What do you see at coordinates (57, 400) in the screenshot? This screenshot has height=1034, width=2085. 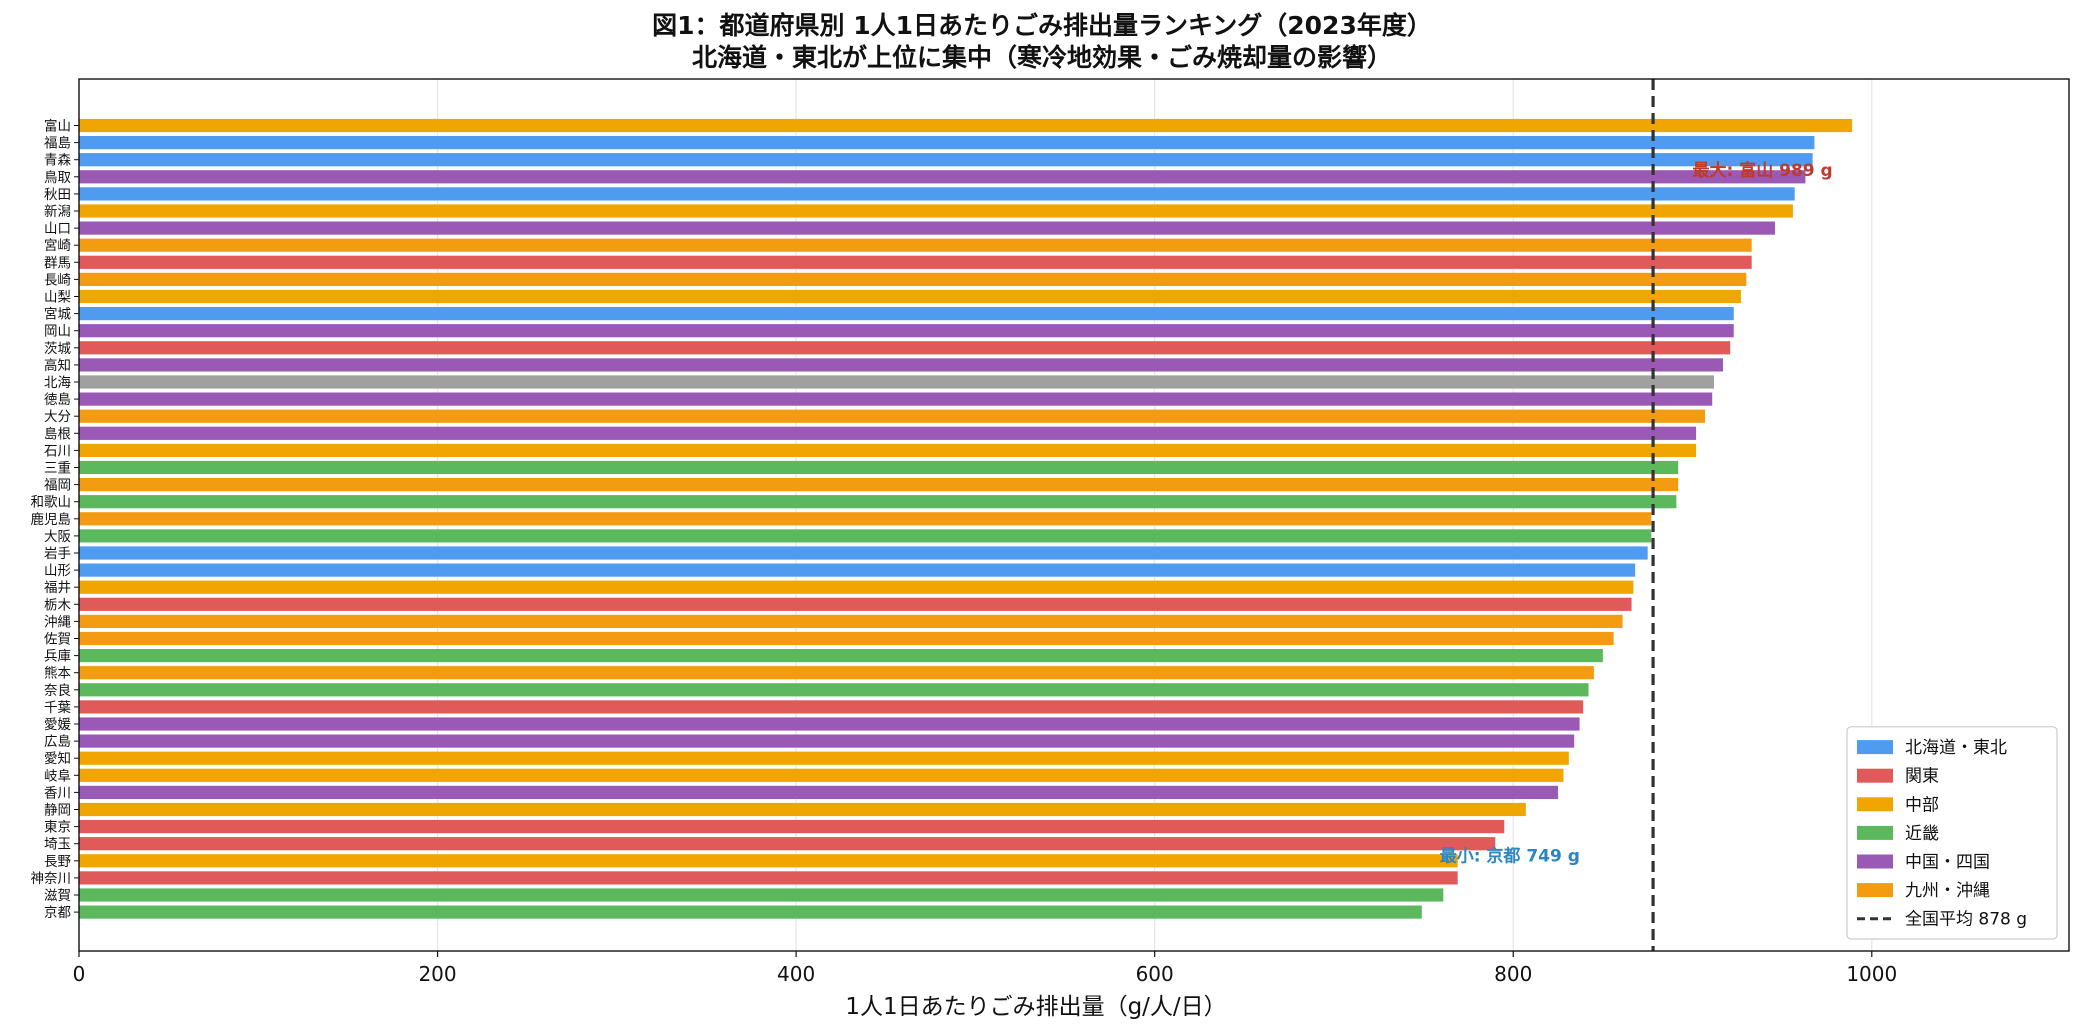 I see `y-tick-label: 徳島` at bounding box center [57, 400].